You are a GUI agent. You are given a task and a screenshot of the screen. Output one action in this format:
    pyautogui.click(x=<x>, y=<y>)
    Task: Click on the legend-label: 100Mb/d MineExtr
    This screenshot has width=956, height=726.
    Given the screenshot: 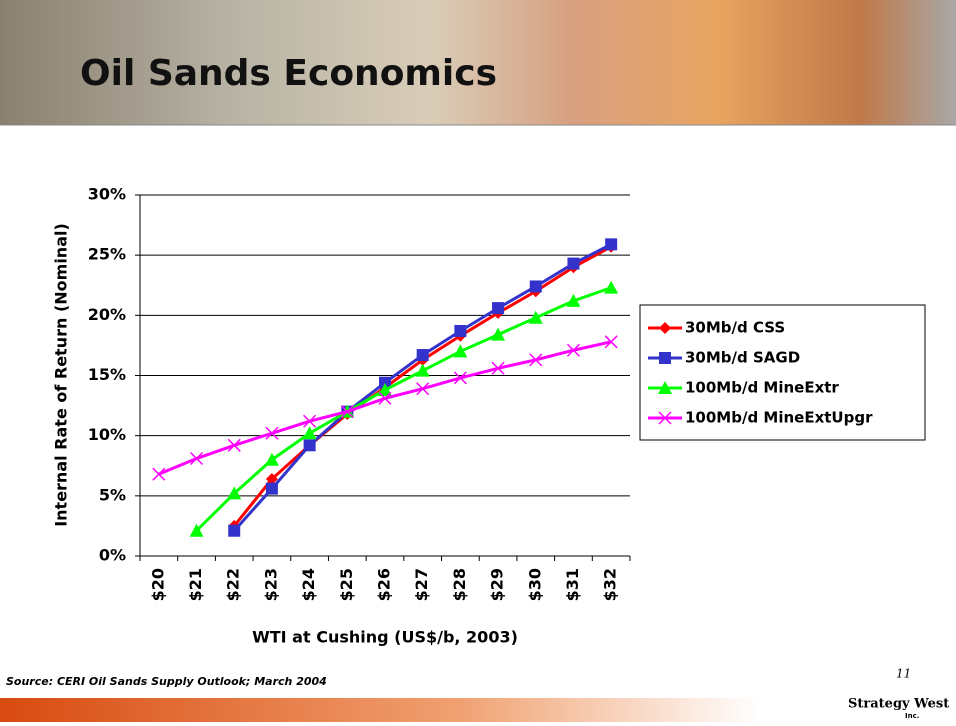 What is the action you would take?
    pyautogui.click(x=762, y=388)
    